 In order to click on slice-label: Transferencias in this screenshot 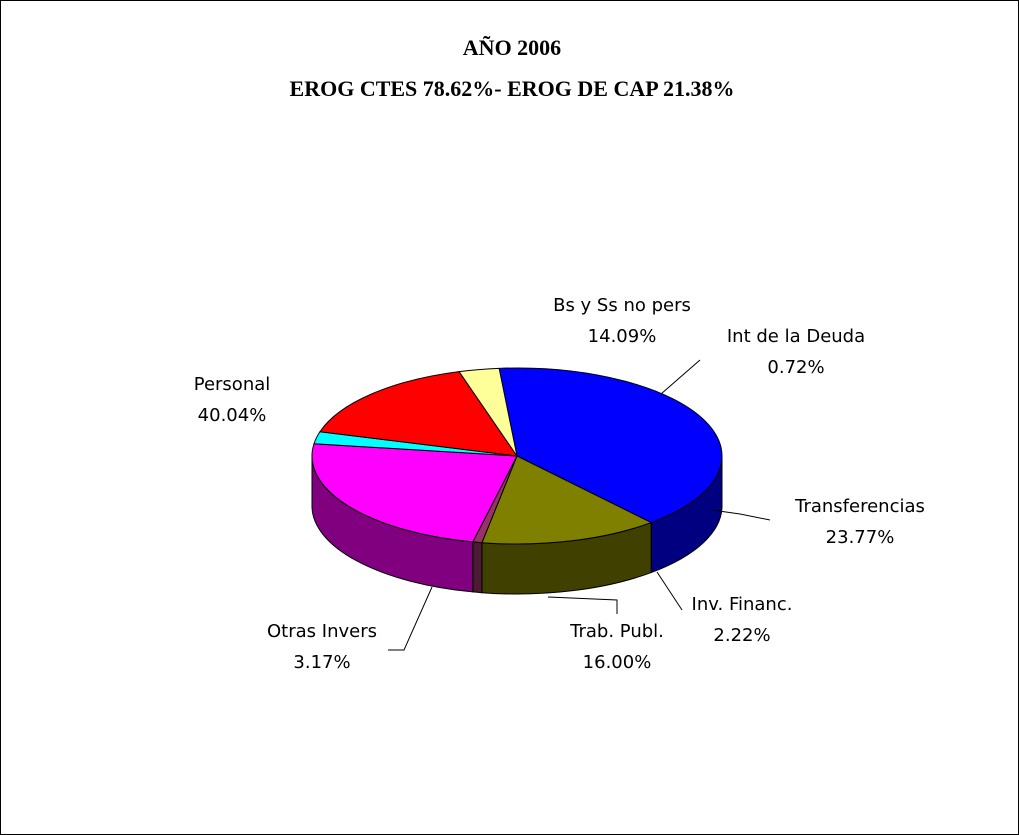, I will do `click(859, 506)`.